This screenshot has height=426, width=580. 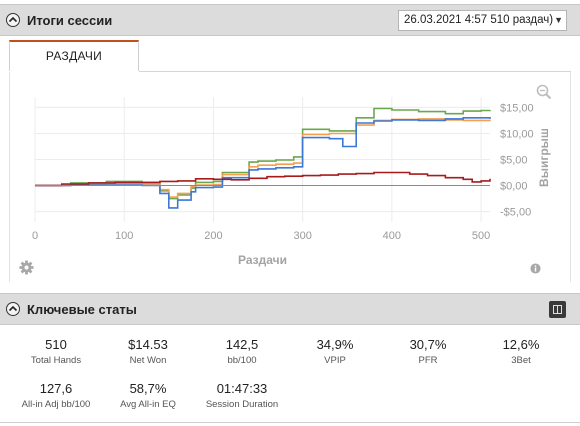 I want to click on bottom-border, so click(x=290, y=422).